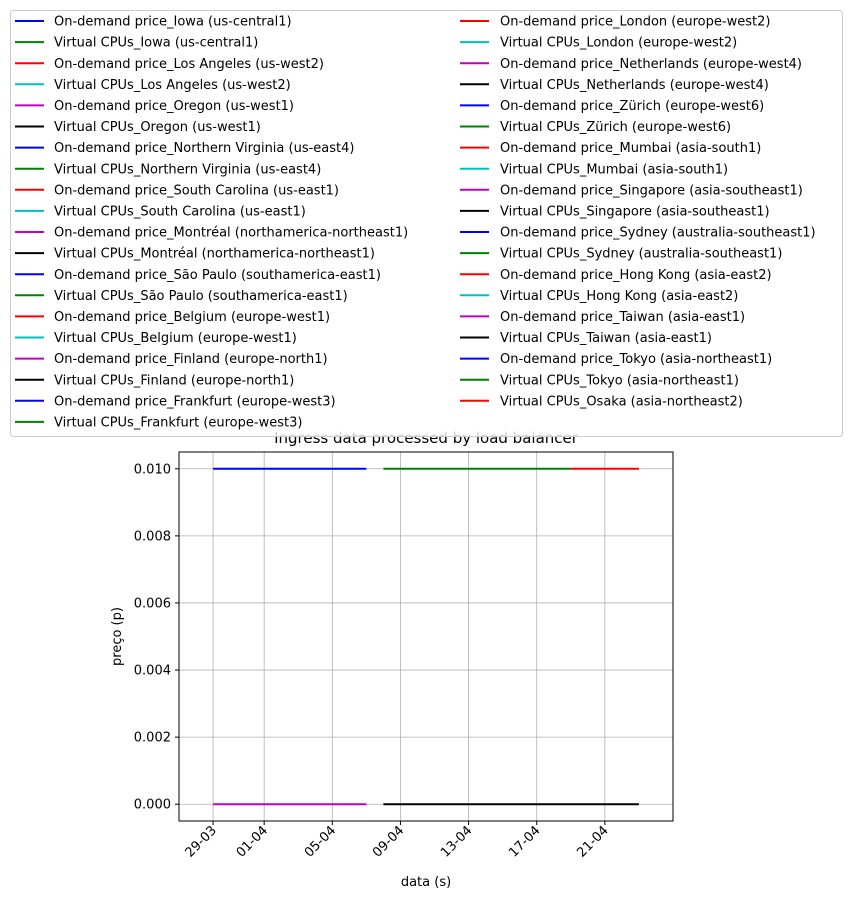 The width and height of the screenshot is (852, 898). I want to click on legend-label: Virtual CPUs_Singapore (asia-southeast1), so click(635, 212).